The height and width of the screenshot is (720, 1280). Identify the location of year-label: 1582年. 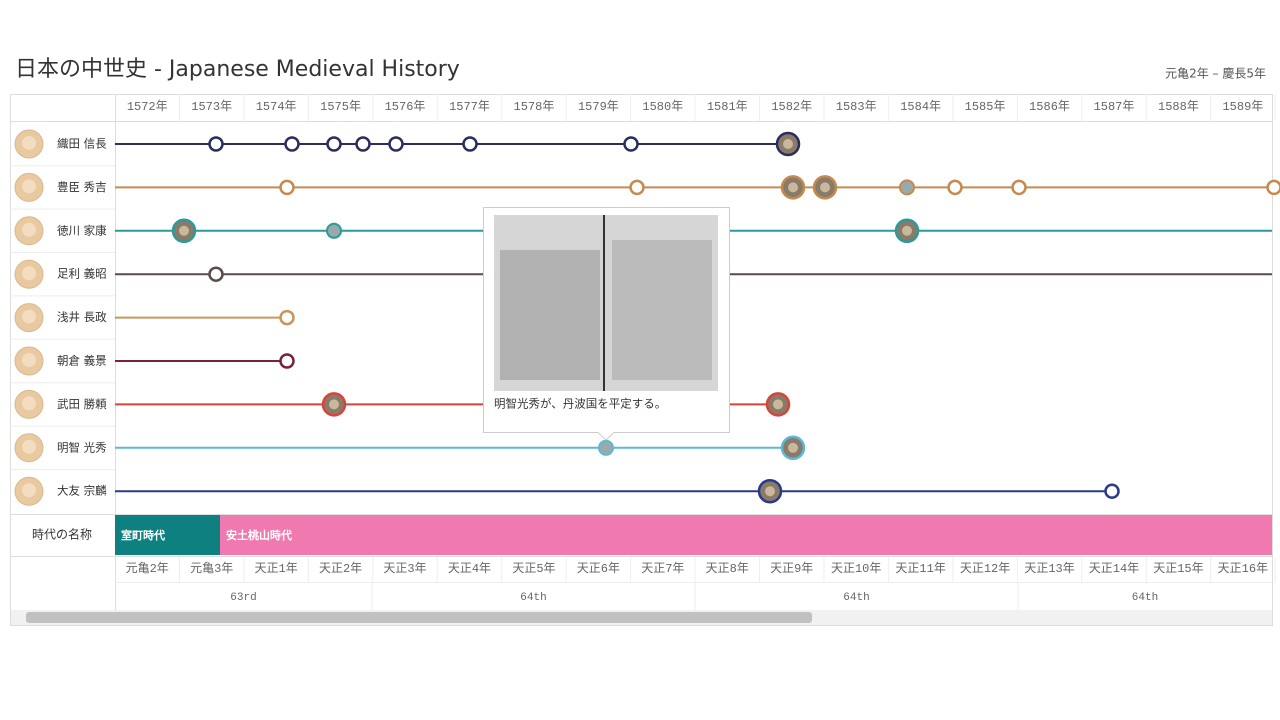
(791, 106).